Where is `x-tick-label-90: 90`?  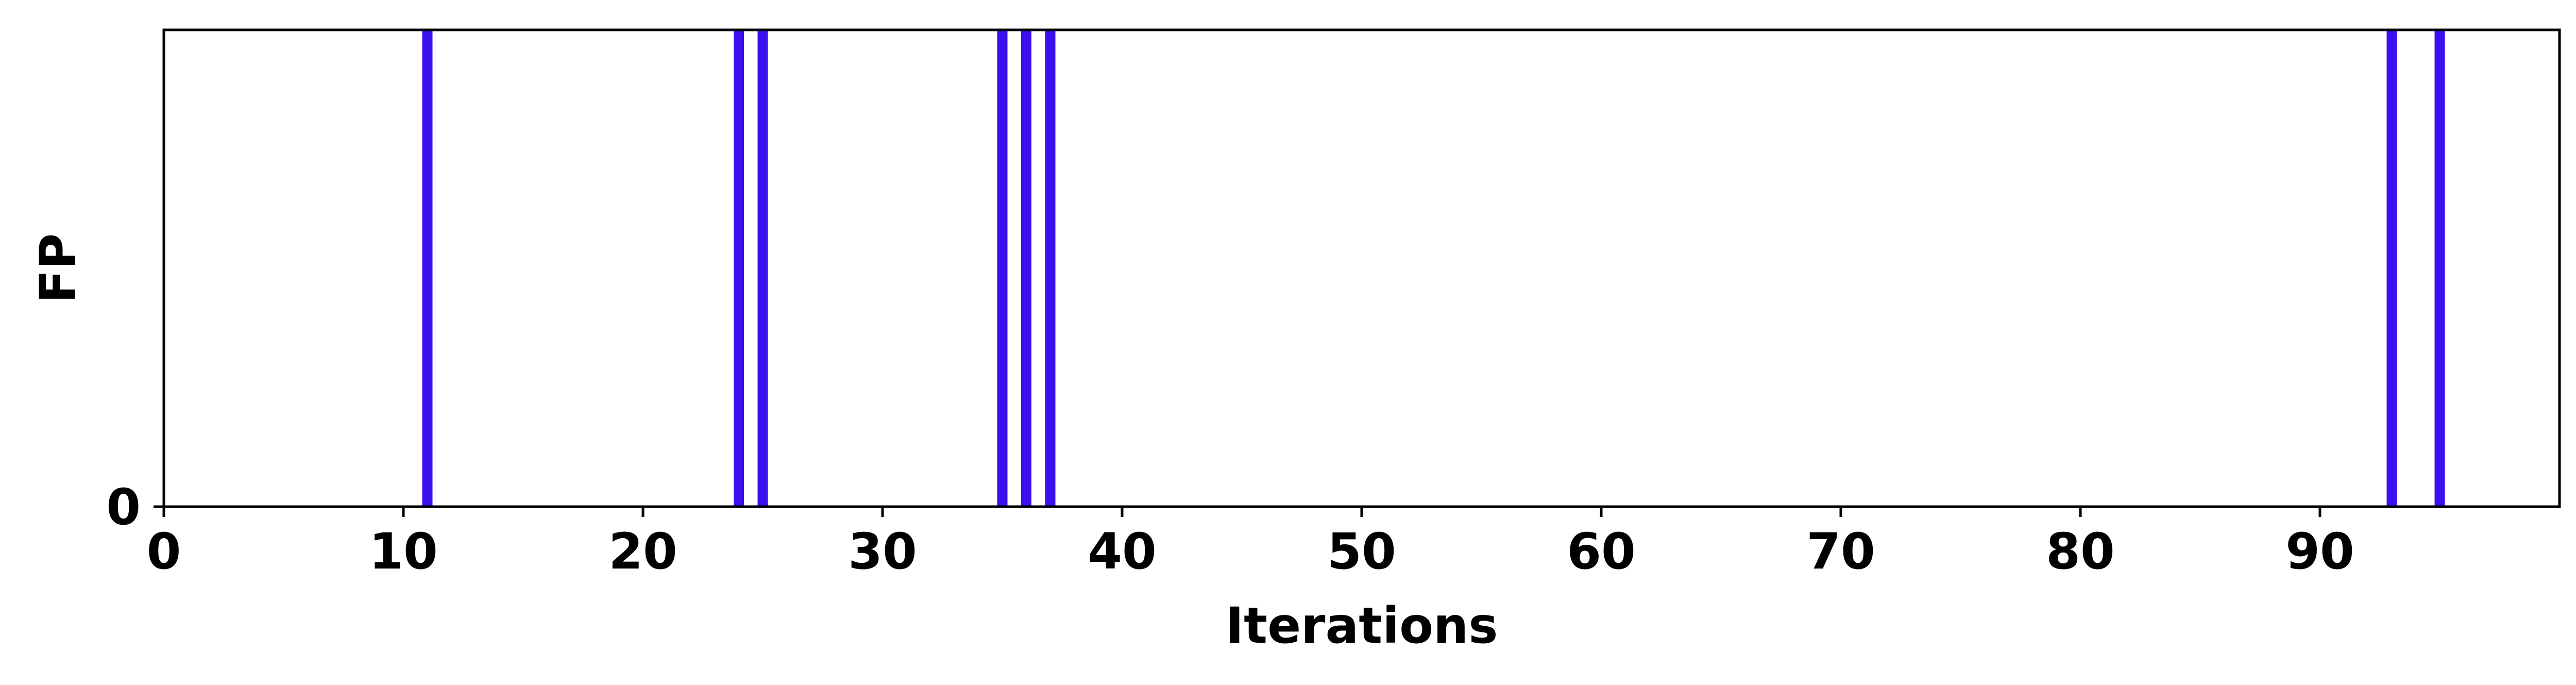
x-tick-label-90: 90 is located at coordinates (2319, 551).